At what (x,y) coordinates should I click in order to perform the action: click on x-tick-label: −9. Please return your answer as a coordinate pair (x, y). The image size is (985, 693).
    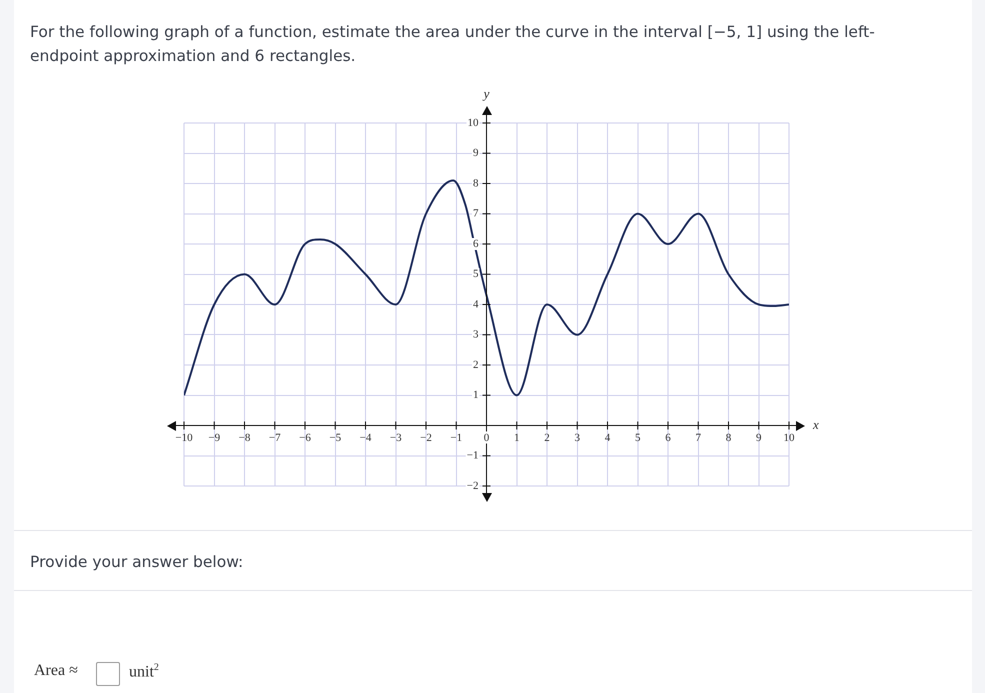
    Looking at the image, I should click on (214, 438).